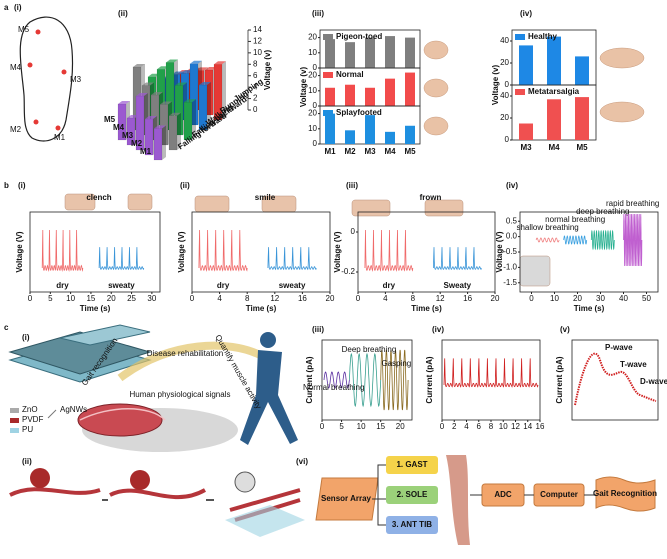 The image size is (667, 559). What do you see at coordinates (554, 91) in the screenshot?
I see `legend-label: Metatarsalgia` at bounding box center [554, 91].